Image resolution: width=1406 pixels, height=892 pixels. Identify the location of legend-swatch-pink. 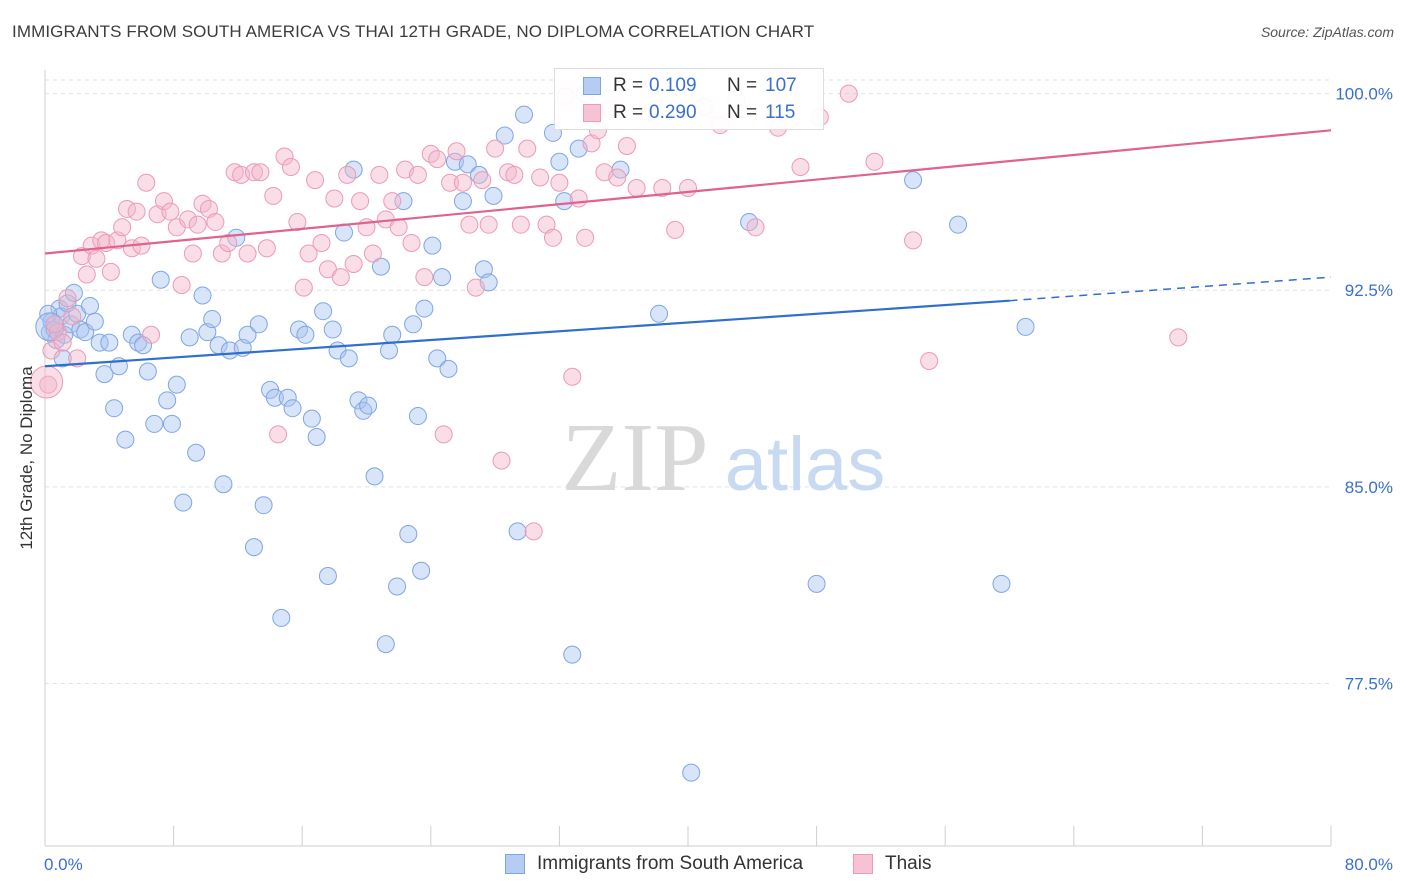
(592, 113).